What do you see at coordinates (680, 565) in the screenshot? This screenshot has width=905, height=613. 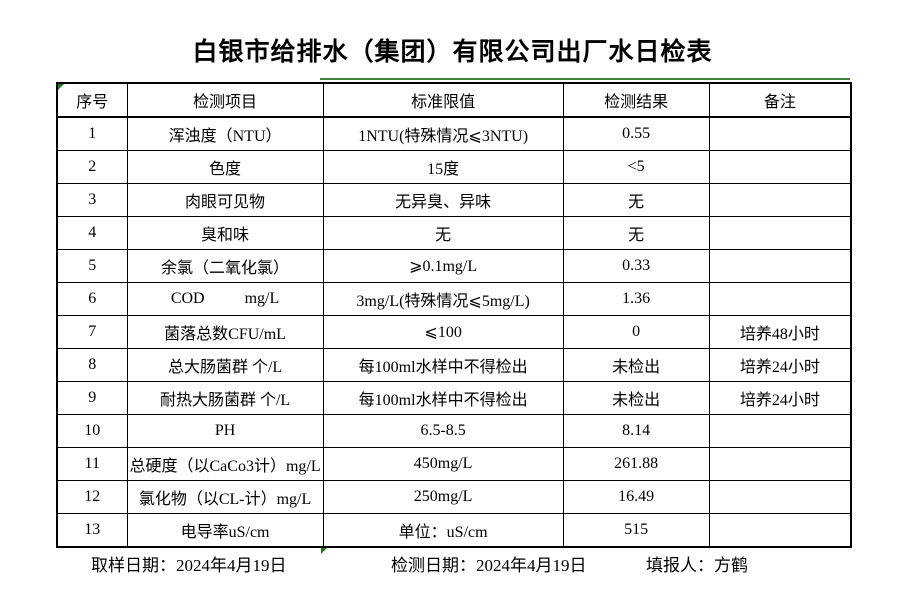 I see `reporter-label: 填报人：` at bounding box center [680, 565].